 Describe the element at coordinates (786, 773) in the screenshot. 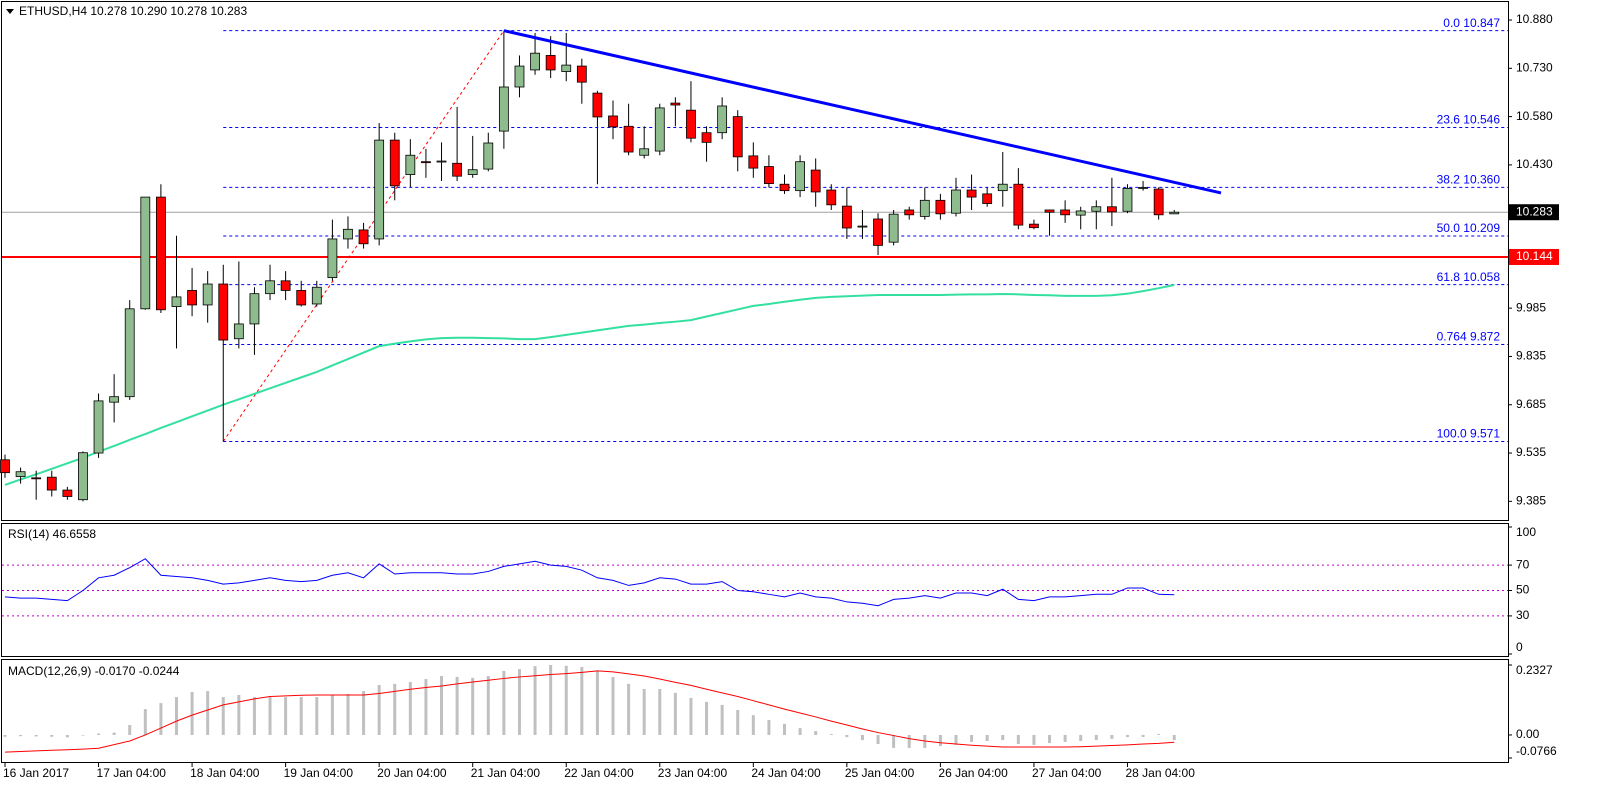

I see `x-tick-label: 24 Jan 04:00` at that location.